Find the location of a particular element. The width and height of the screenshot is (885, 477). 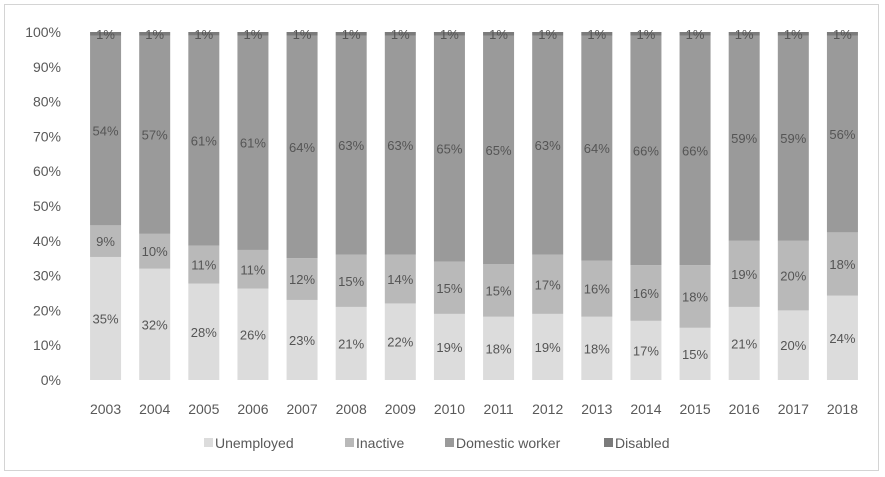

x-tick-label: 2018 is located at coordinates (842, 409).